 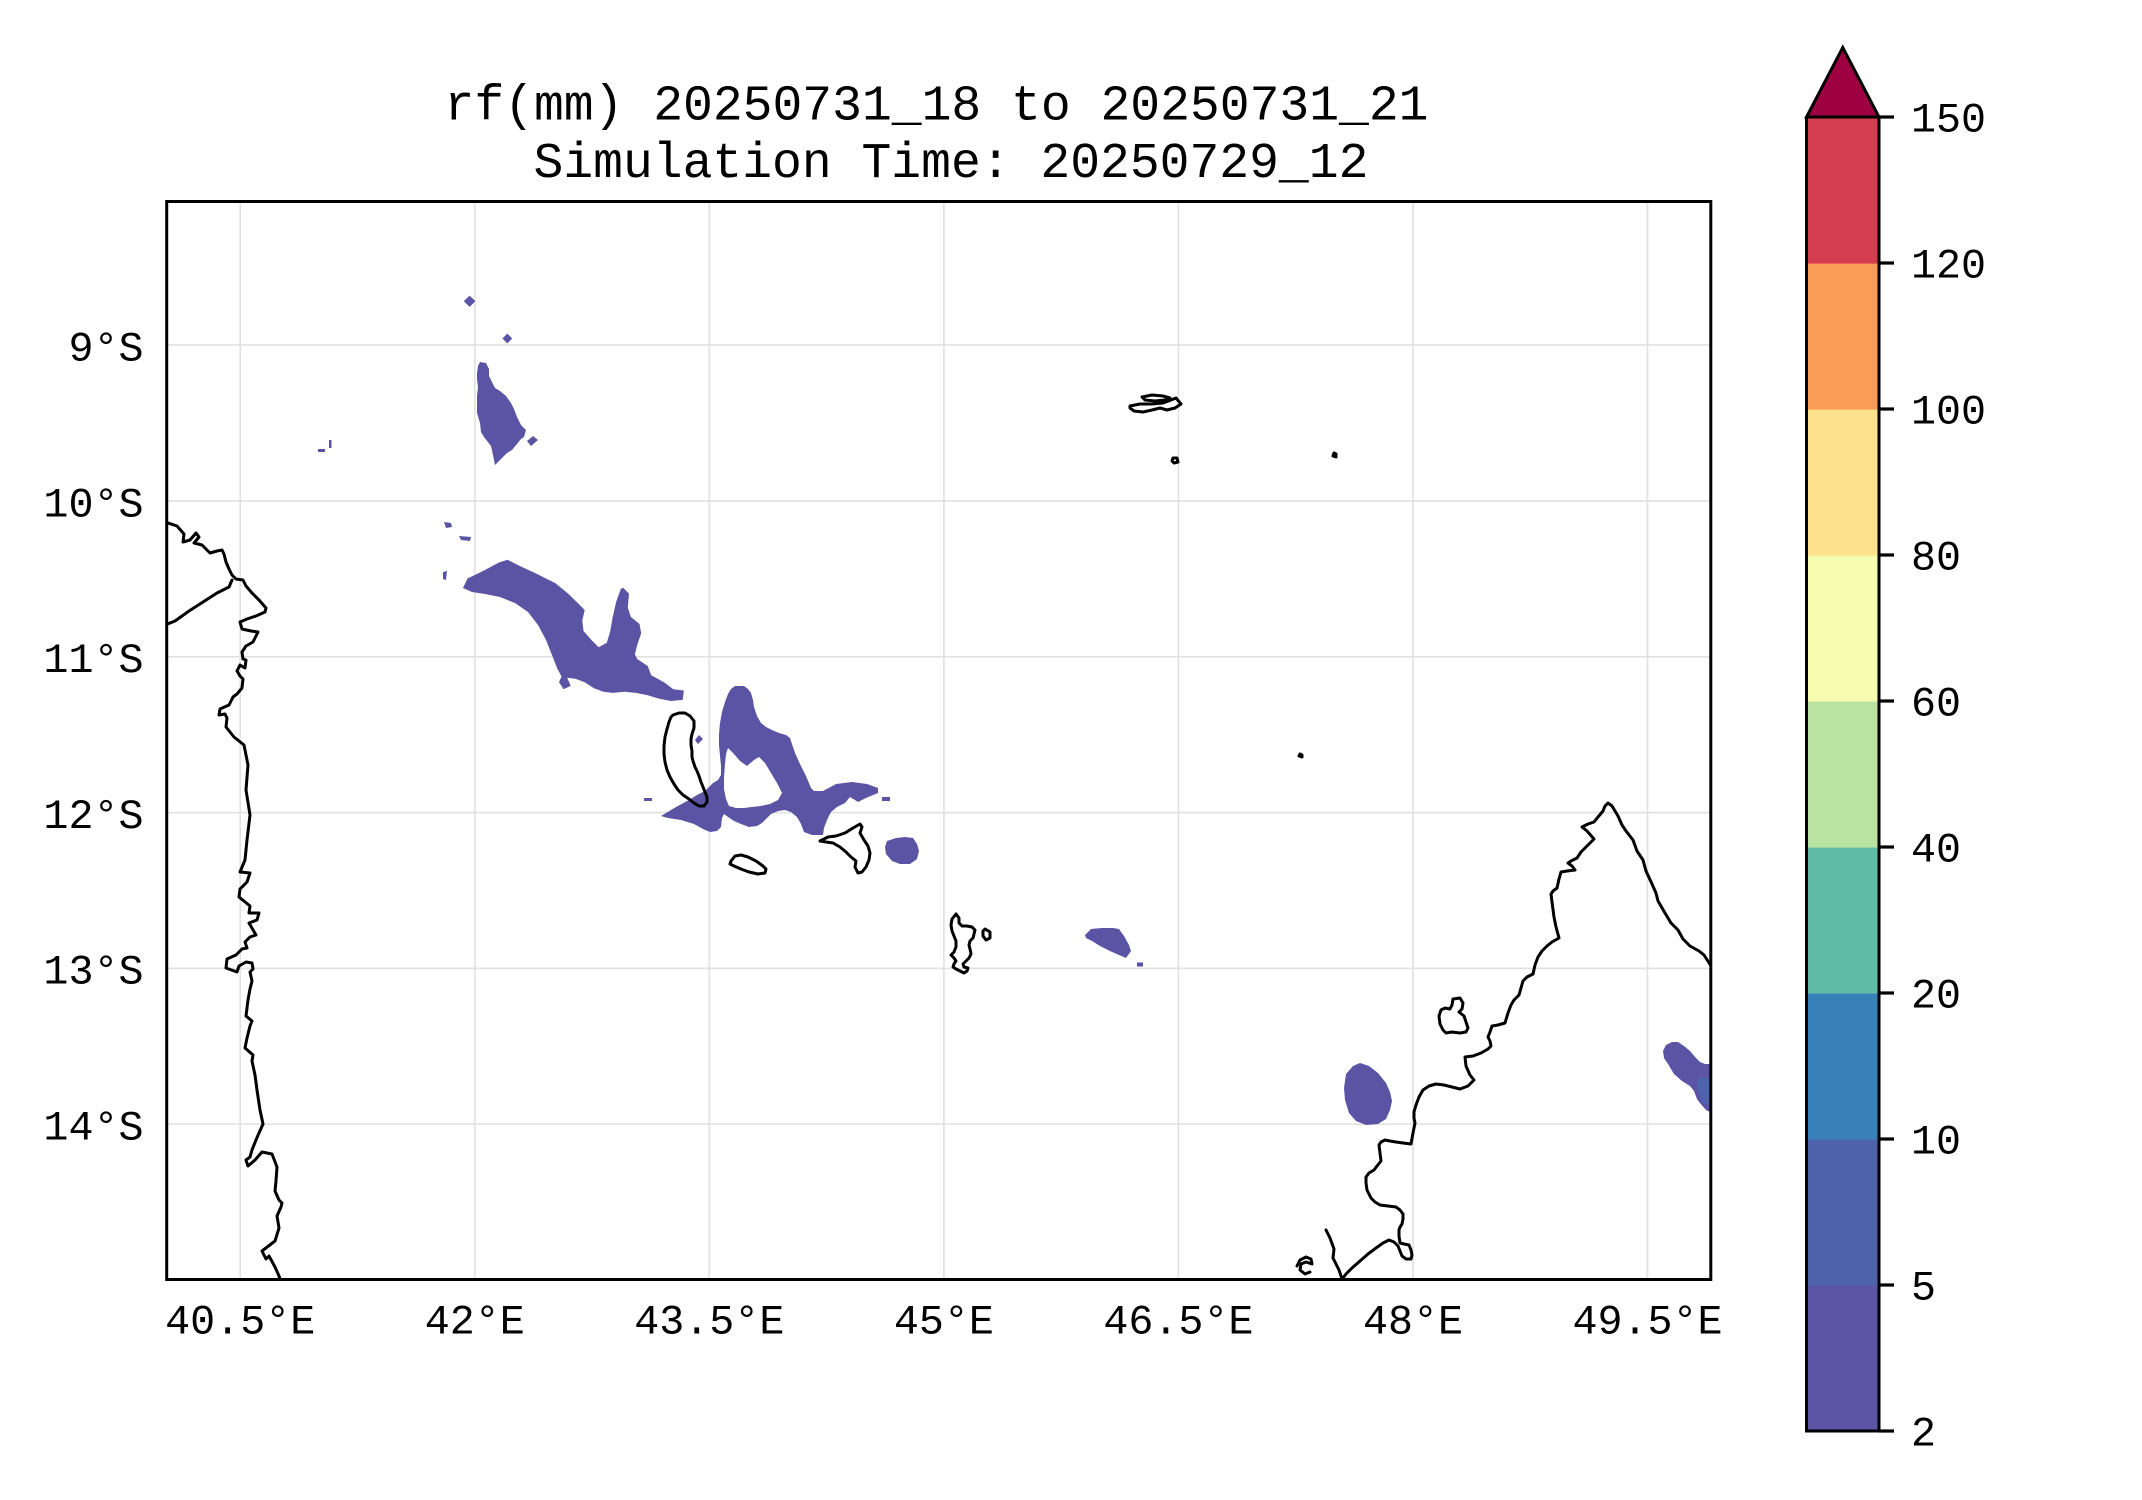 What do you see at coordinates (709, 1323) in the screenshot?
I see `svg-text: 43.5°E` at bounding box center [709, 1323].